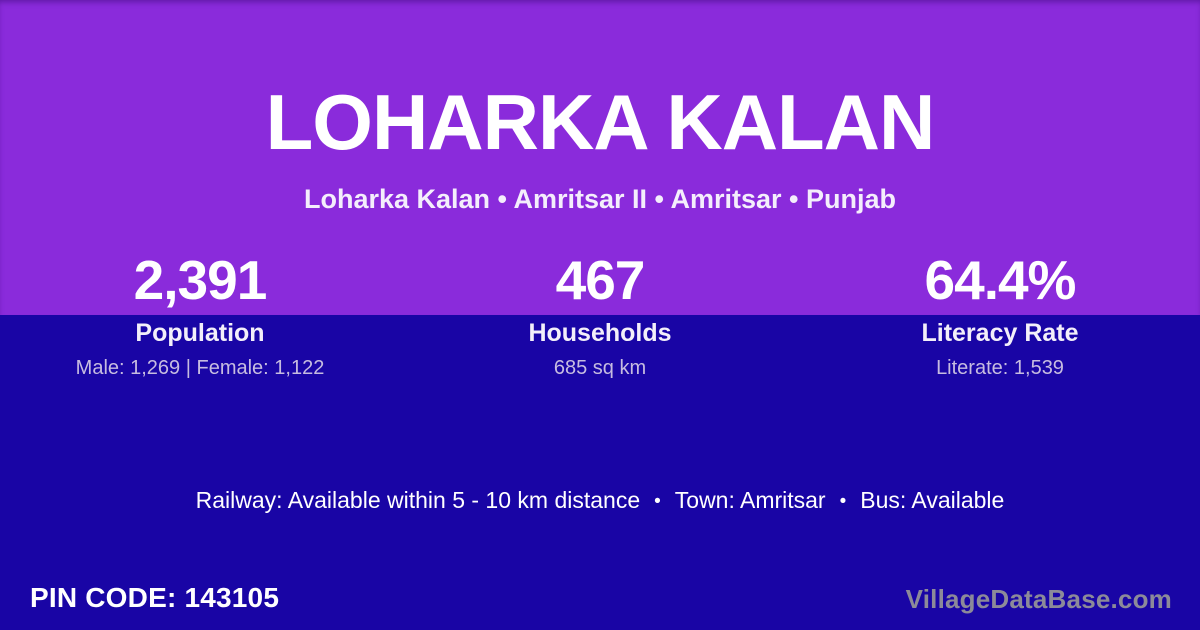 The height and width of the screenshot is (630, 1200). I want to click on stats-values-row: 2,391 467 64.4%, so click(600, 280).